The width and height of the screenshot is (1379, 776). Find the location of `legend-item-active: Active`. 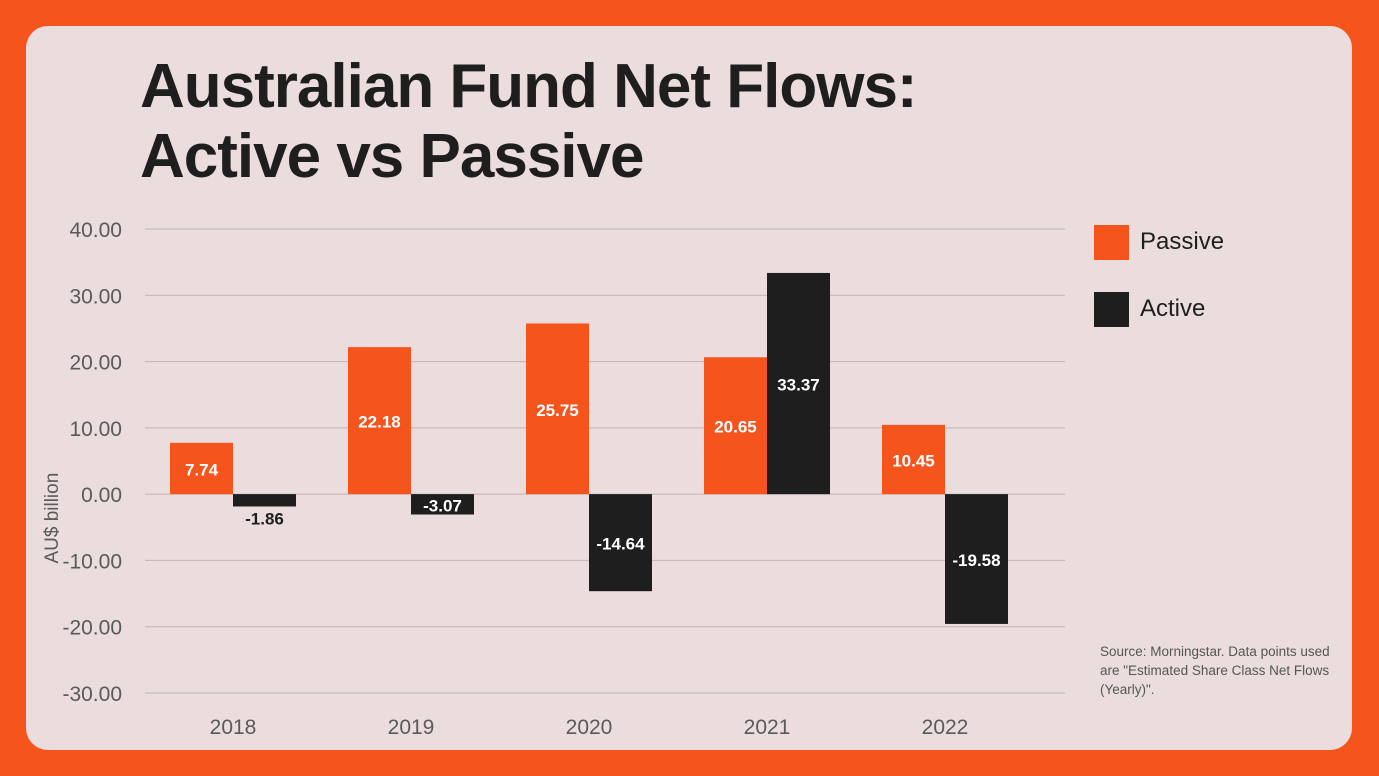

legend-item-active: Active is located at coordinates (1149, 309).